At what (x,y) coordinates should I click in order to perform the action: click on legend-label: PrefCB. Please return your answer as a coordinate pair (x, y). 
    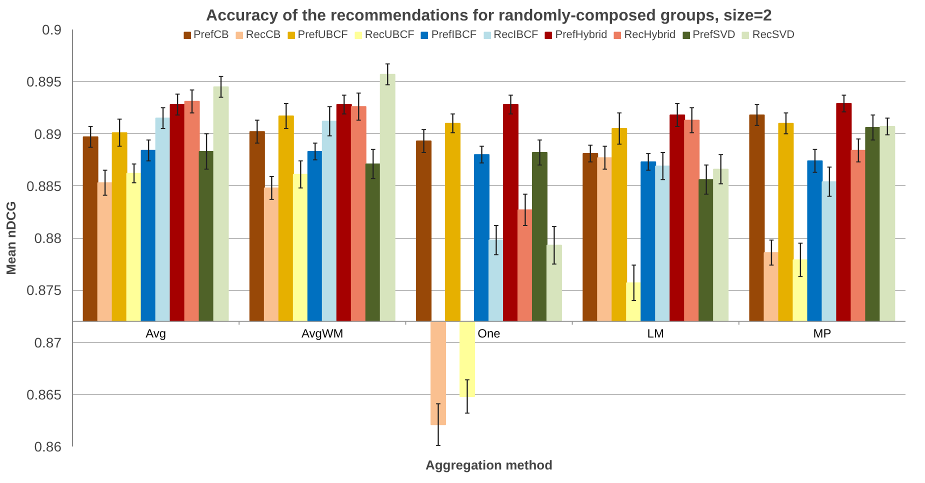
    Looking at the image, I should click on (211, 35).